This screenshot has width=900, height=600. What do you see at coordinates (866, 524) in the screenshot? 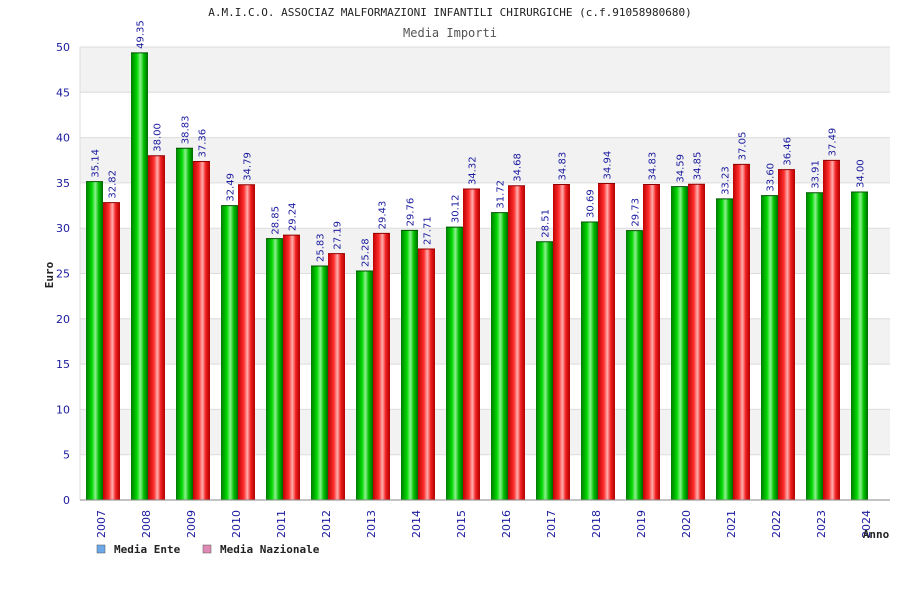
I see `x-tick-label: 2024` at bounding box center [866, 524].